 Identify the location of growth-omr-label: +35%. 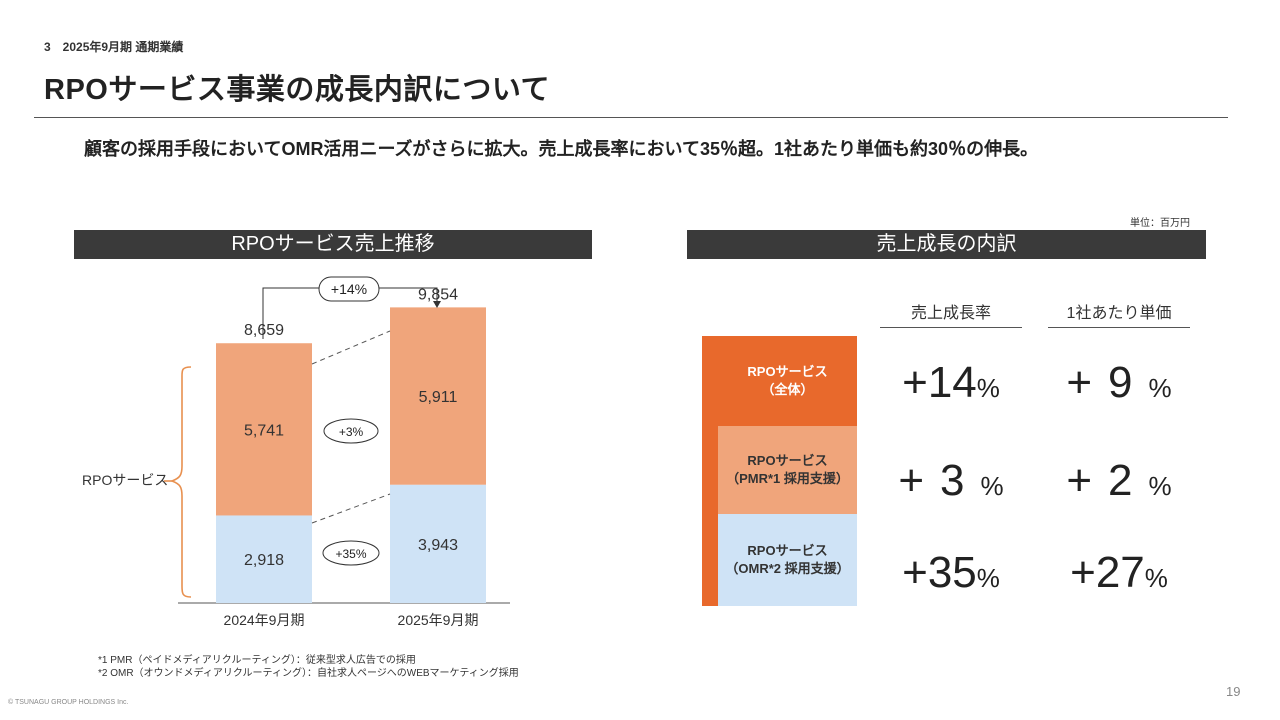
(350, 554).